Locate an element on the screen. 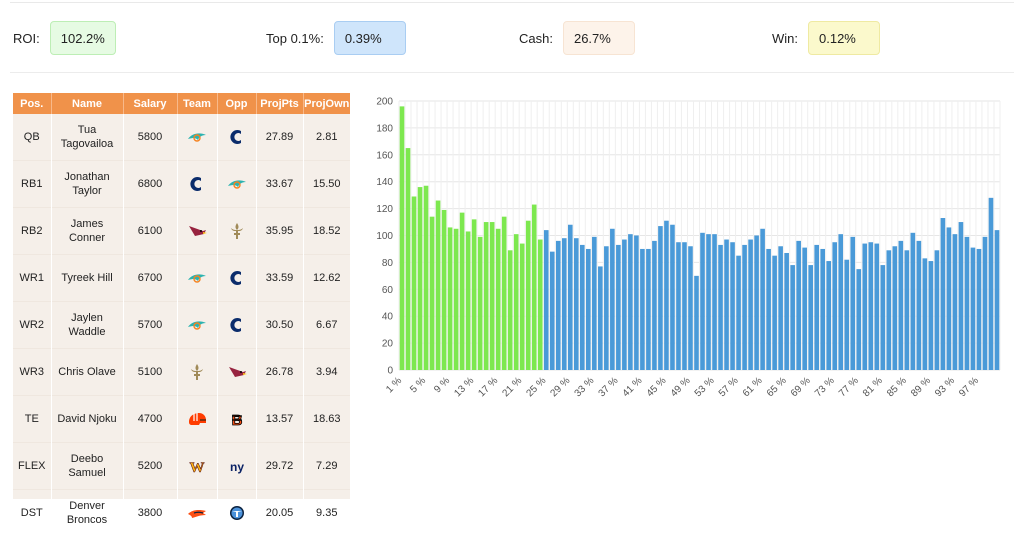  bar-3pct is located at coordinates (414, 283).